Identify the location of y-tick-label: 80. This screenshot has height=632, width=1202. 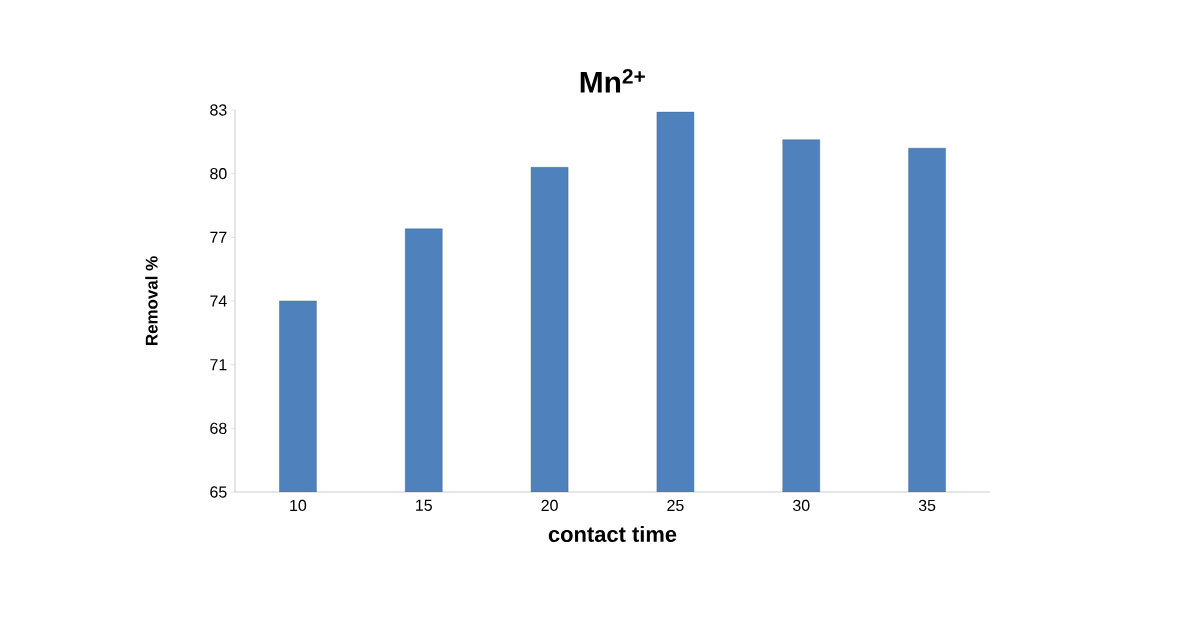
(218, 174).